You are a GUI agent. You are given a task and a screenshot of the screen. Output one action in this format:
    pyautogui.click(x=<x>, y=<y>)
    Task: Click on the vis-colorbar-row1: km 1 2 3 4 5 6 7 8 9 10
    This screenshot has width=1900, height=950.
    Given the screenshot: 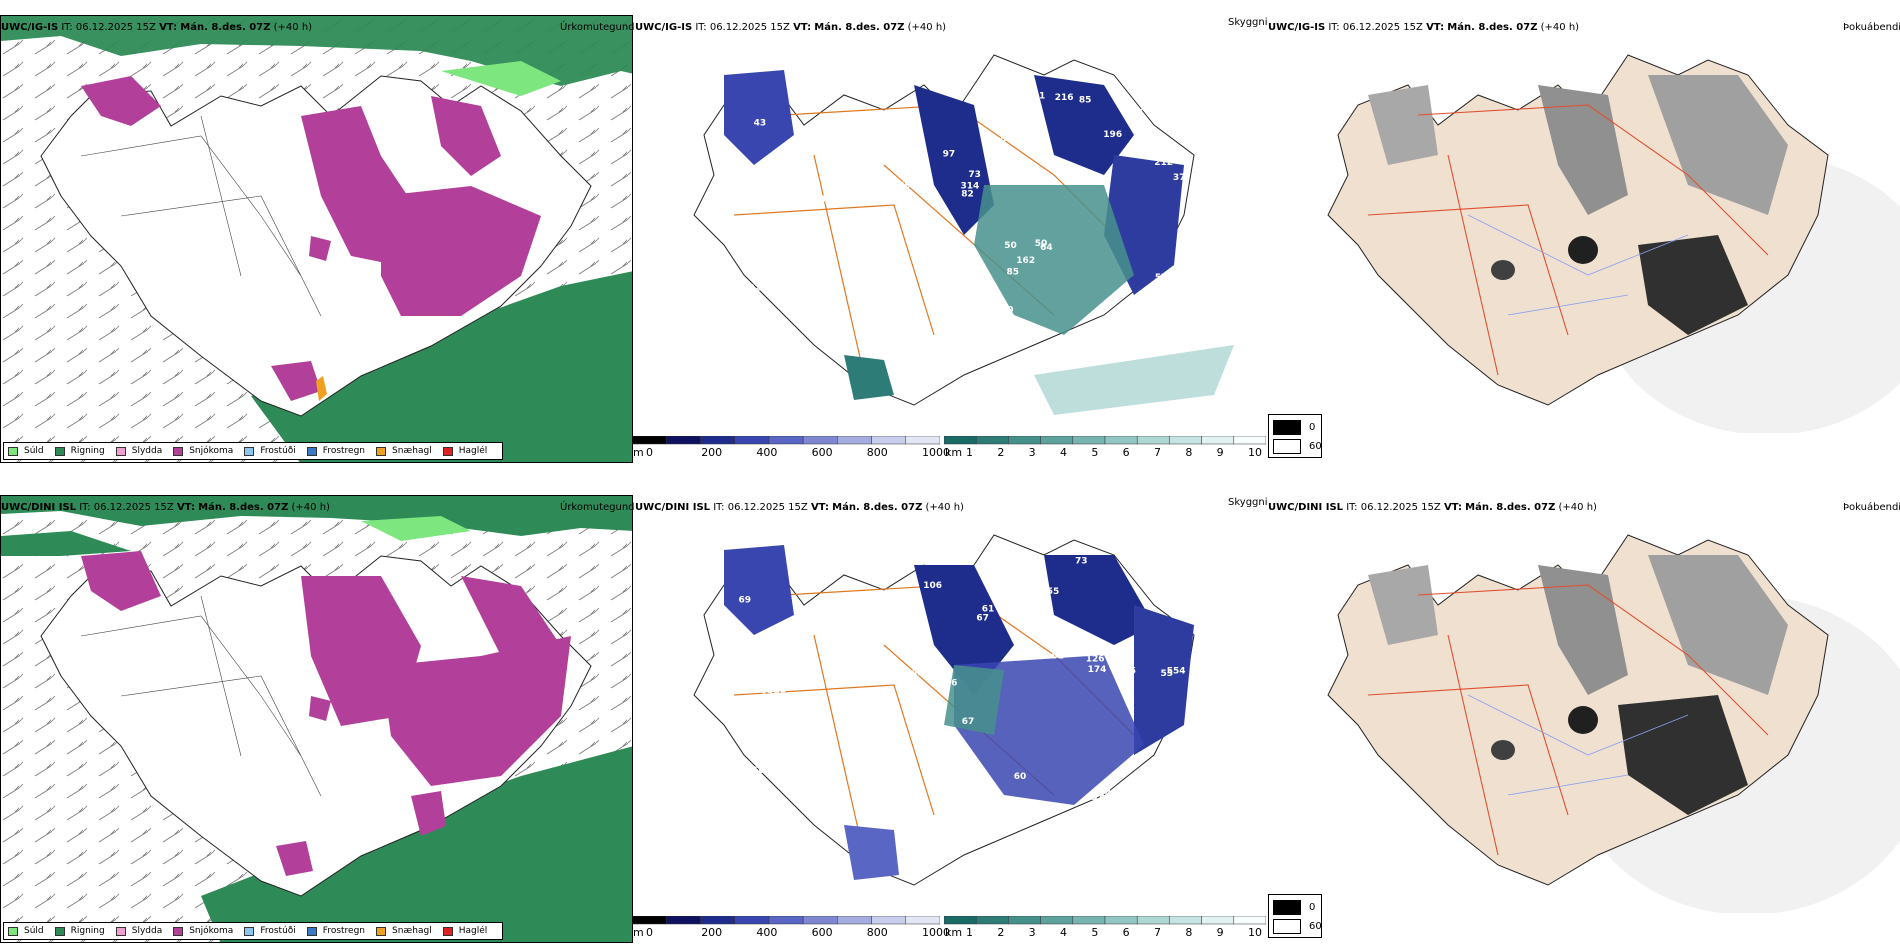 What is the action you would take?
    pyautogui.click(x=1105, y=447)
    